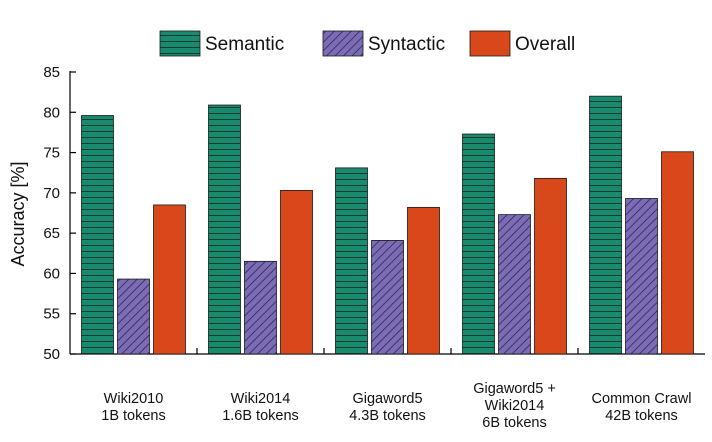 This screenshot has width=712, height=442. Describe the element at coordinates (51, 153) in the screenshot. I see `y-tick-label: 75` at that location.